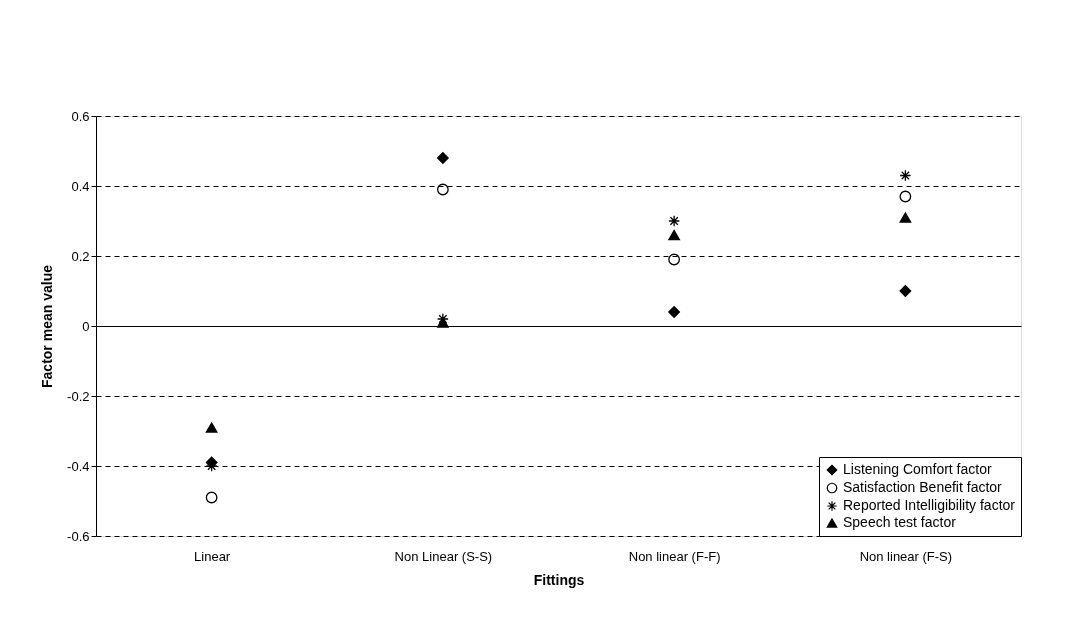 The height and width of the screenshot is (643, 1091). I want to click on y-tick-label: 0.6, so click(80, 116).